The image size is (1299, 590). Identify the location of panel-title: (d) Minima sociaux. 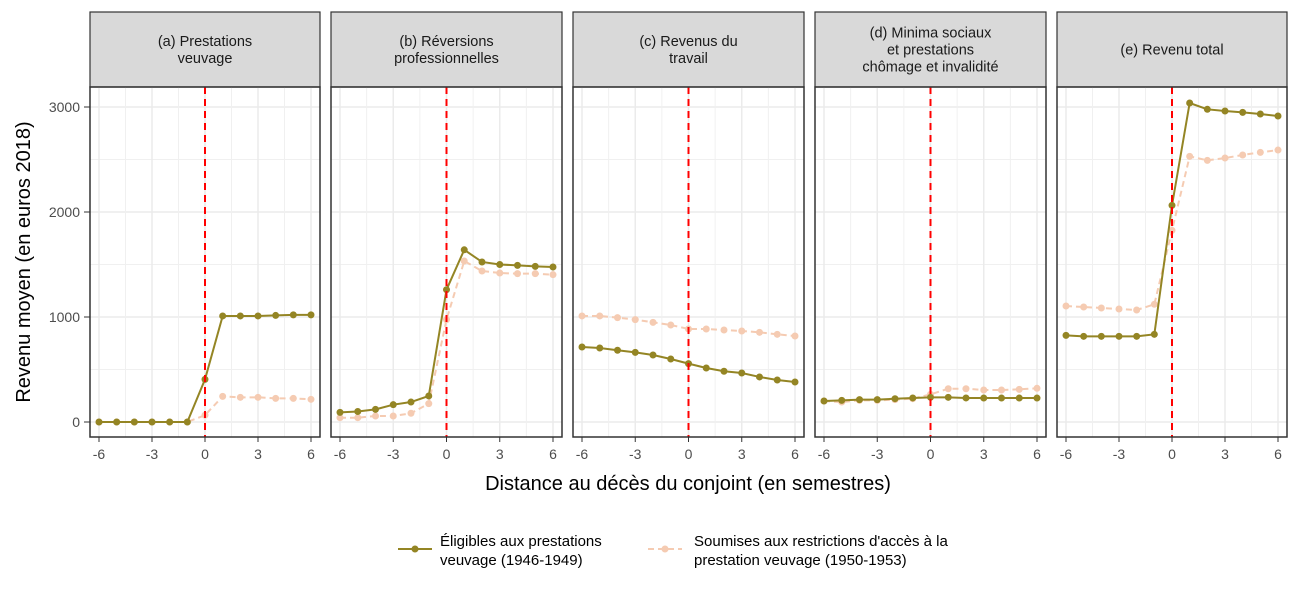
(931, 34).